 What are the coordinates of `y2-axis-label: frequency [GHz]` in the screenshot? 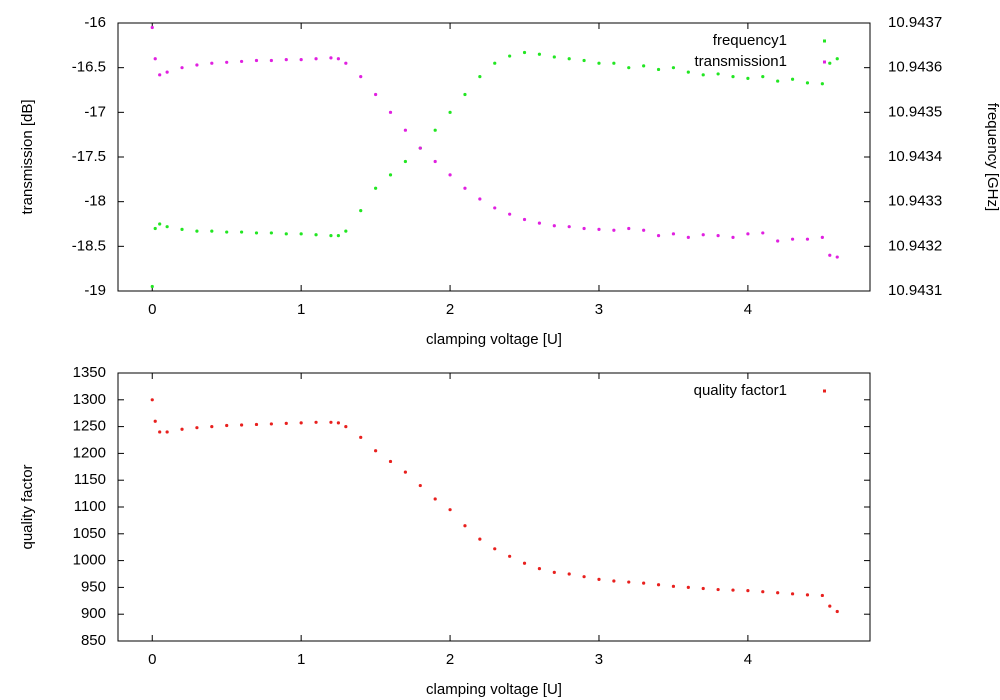 It's located at (992, 157).